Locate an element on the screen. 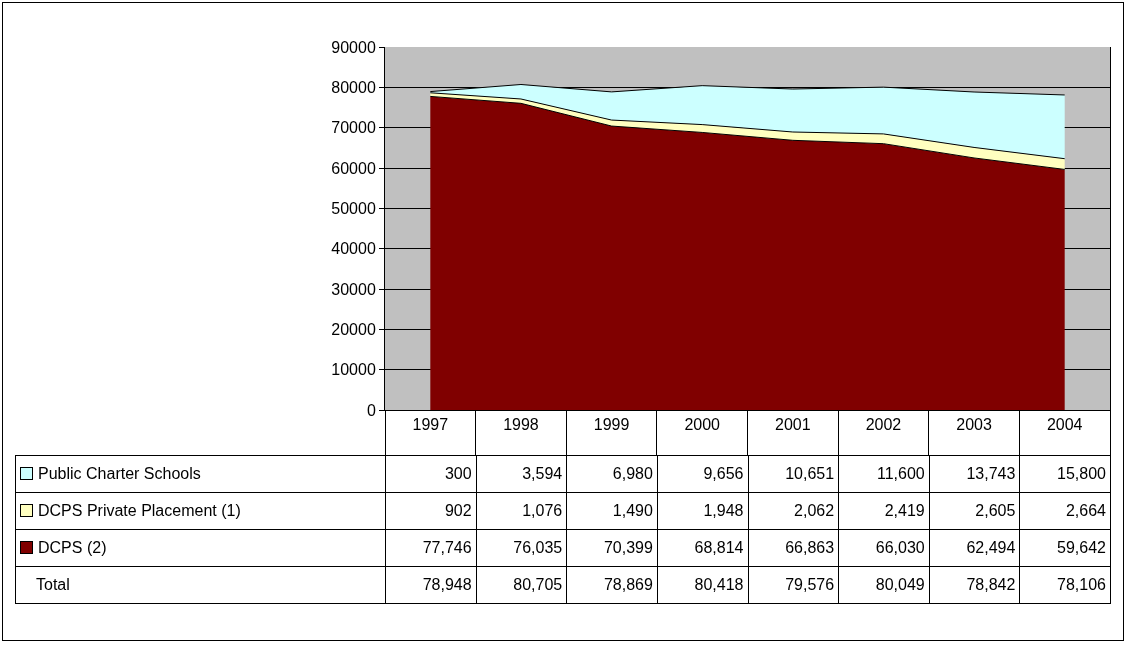  text: 80,049 is located at coordinates (884, 585).